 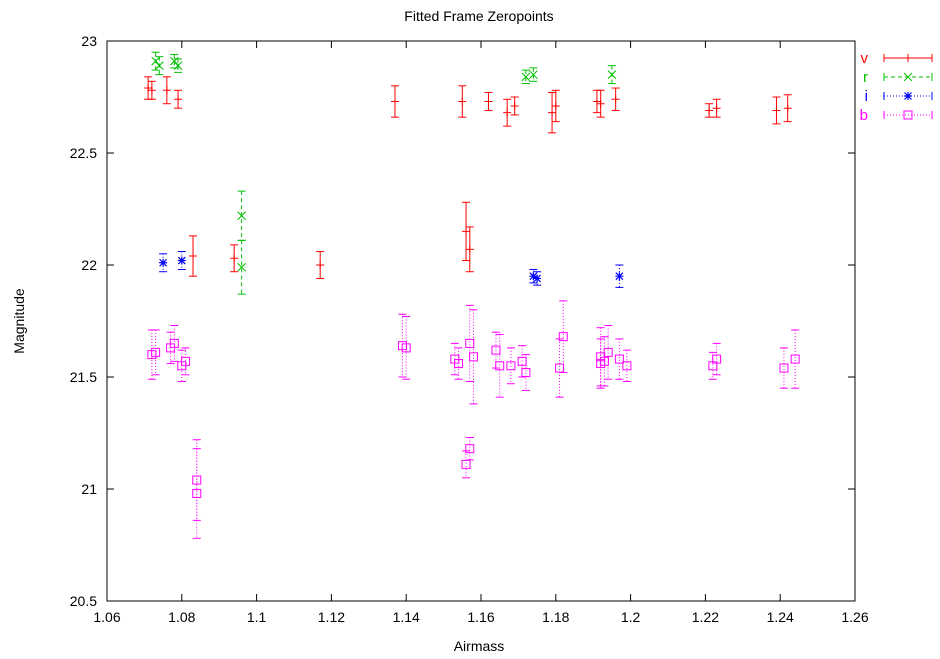 What do you see at coordinates (899, 96) in the screenshot?
I see `legend-entry-i: i` at bounding box center [899, 96].